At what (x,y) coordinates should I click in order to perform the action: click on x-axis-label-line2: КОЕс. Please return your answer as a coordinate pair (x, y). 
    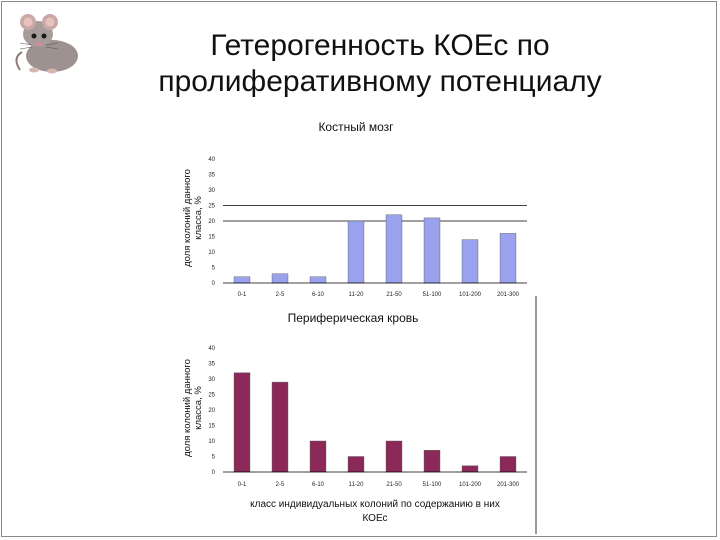
    Looking at the image, I should click on (374, 518).